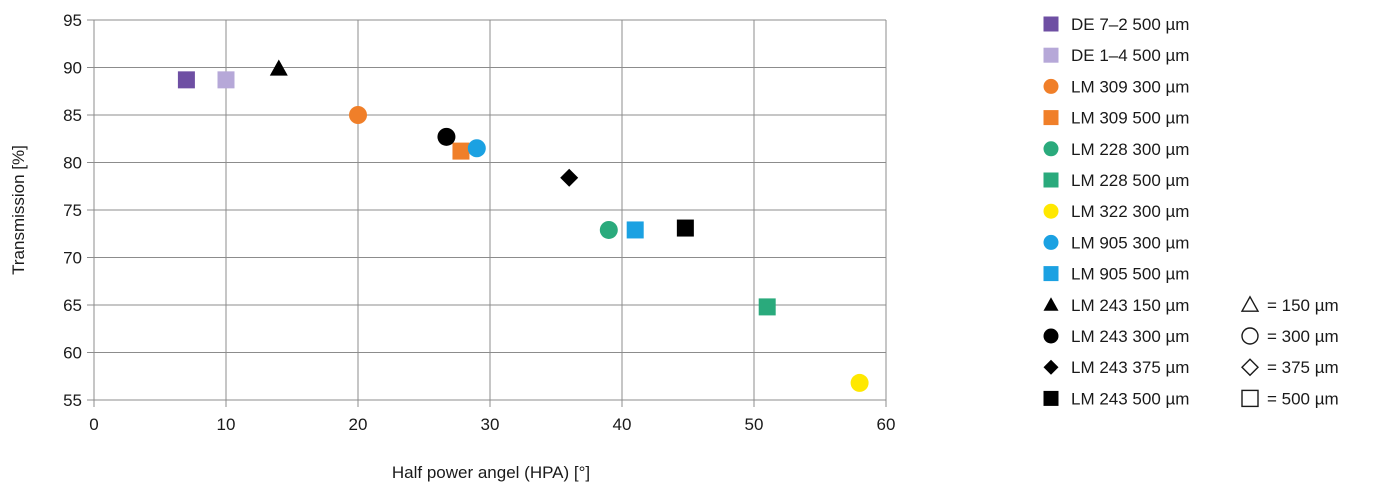 The image size is (1375, 483). Describe the element at coordinates (490, 424) in the screenshot. I see `x-tick-label: 30` at that location.